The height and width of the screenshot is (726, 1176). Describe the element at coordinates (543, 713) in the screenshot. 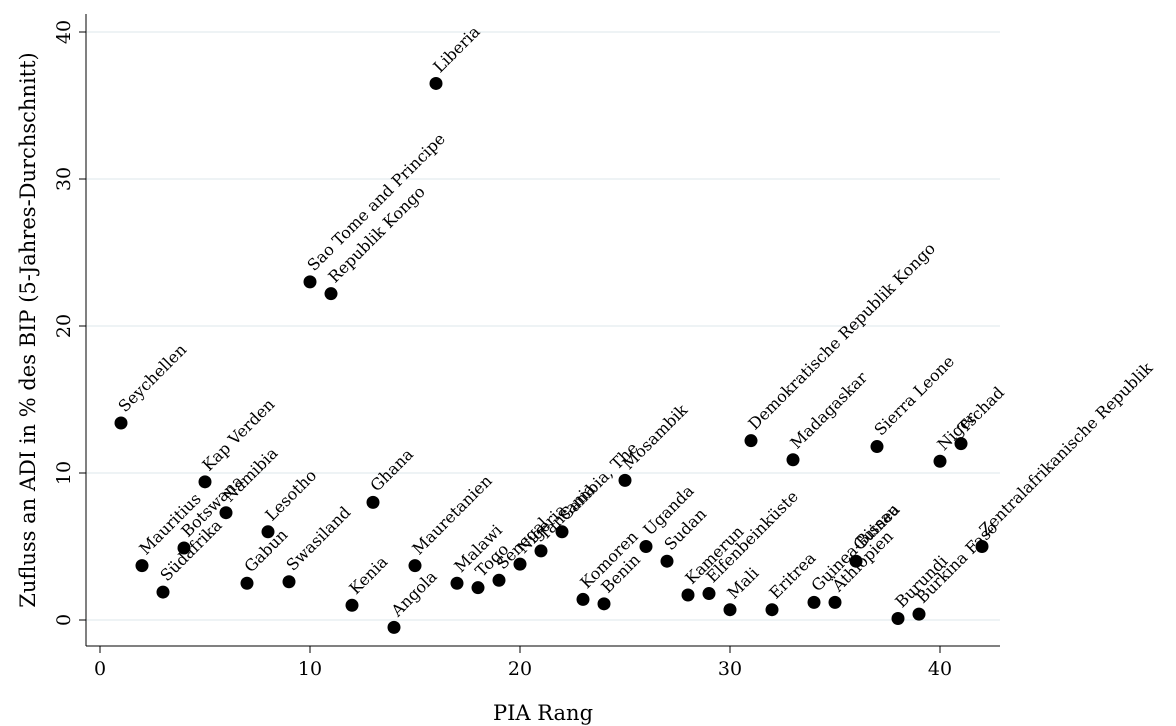

I see `x-axis-title: PIA Rang` at that location.